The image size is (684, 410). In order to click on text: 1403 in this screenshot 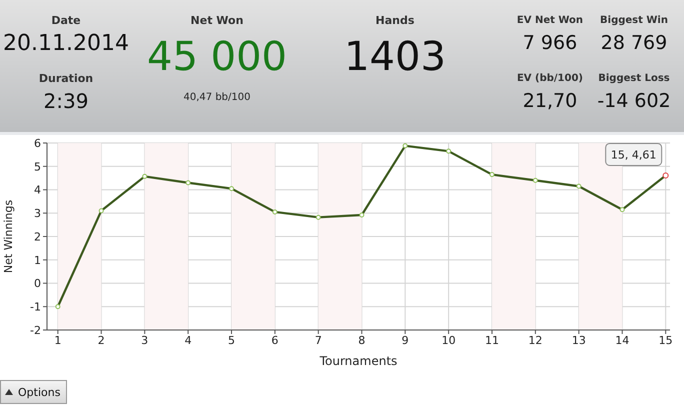, I will do `click(395, 57)`.